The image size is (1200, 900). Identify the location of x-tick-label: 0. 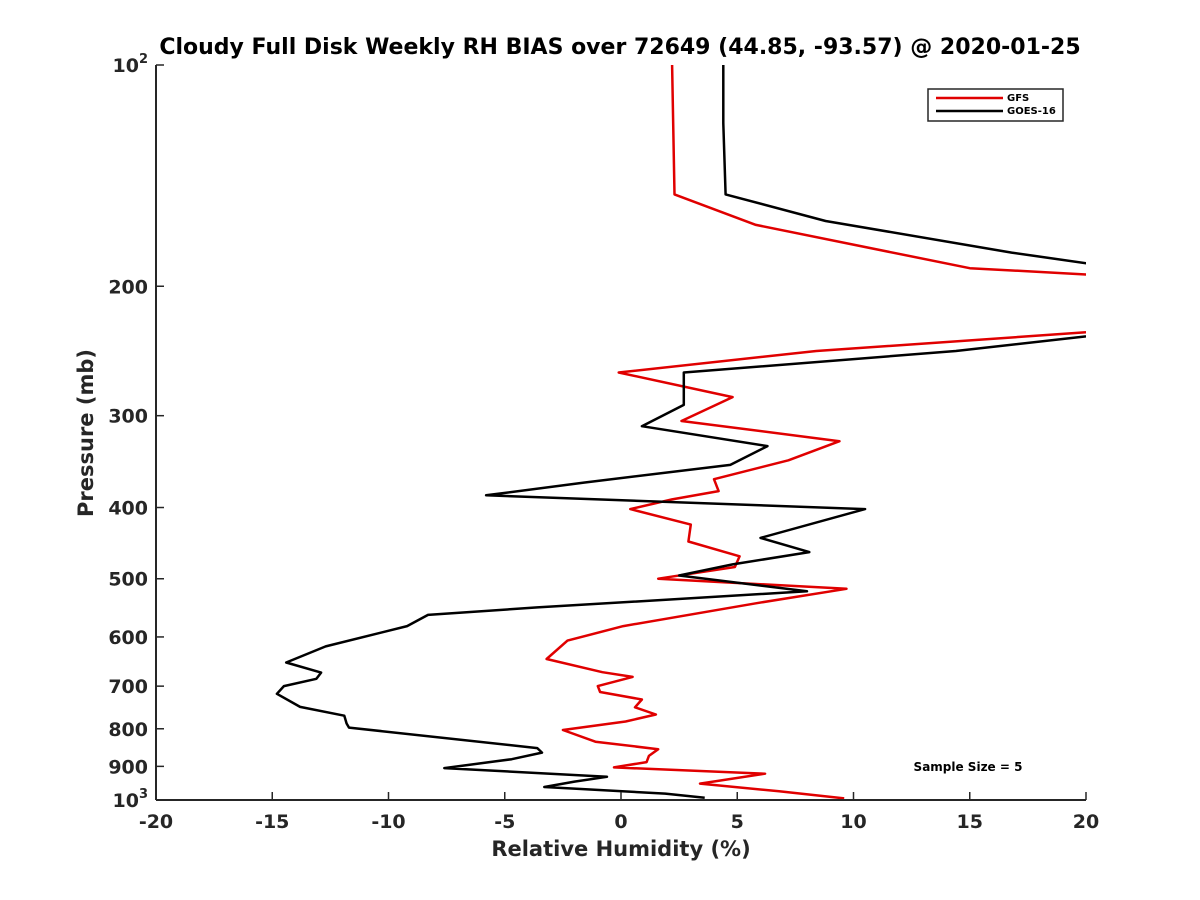
(620, 822).